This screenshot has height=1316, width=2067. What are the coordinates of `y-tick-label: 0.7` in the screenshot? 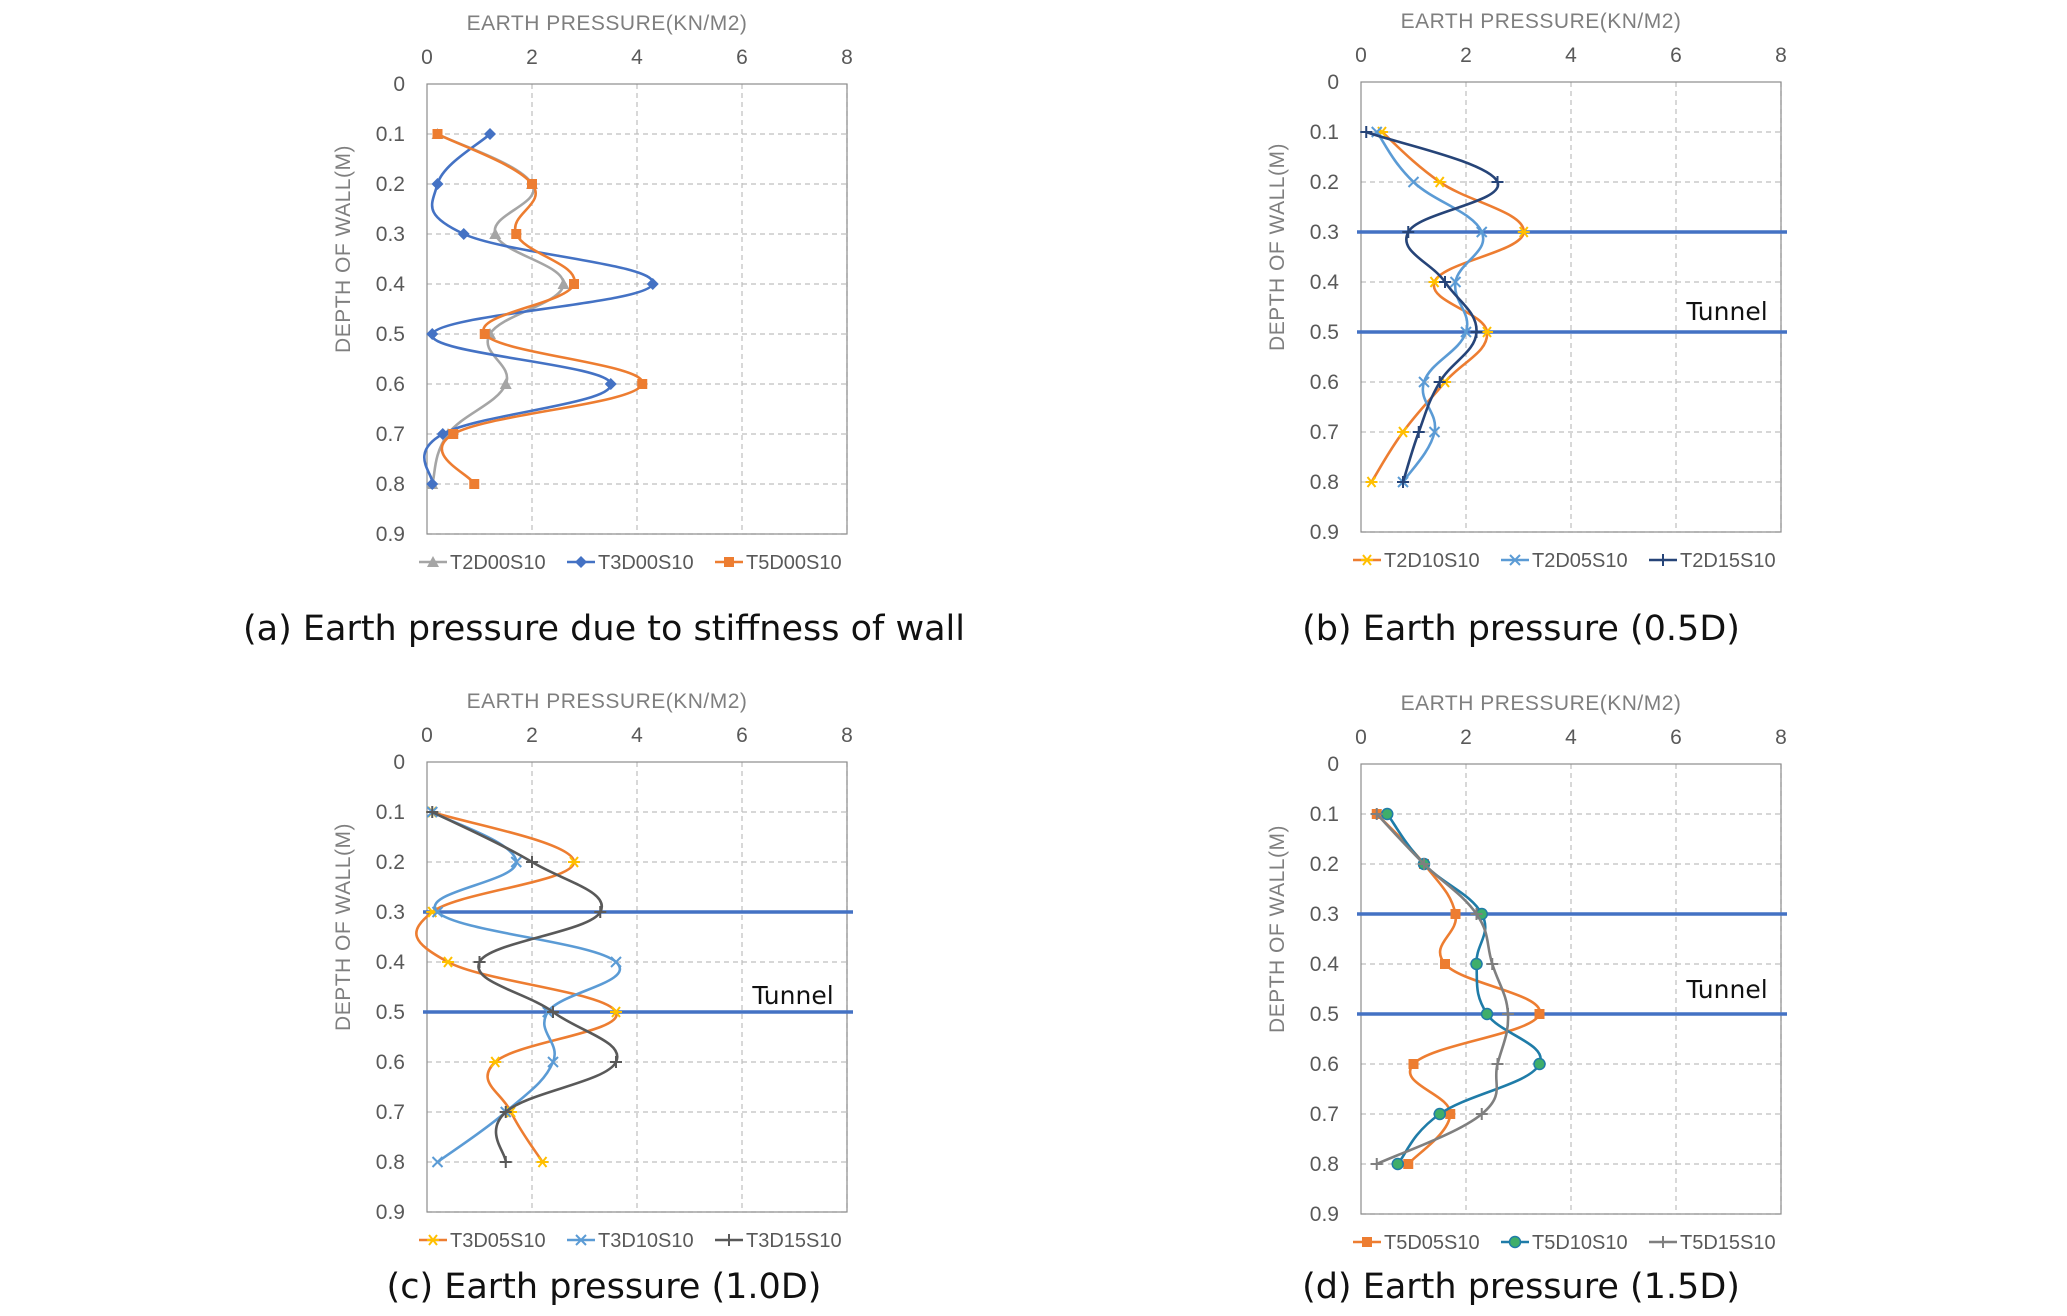 It's located at (390, 434).